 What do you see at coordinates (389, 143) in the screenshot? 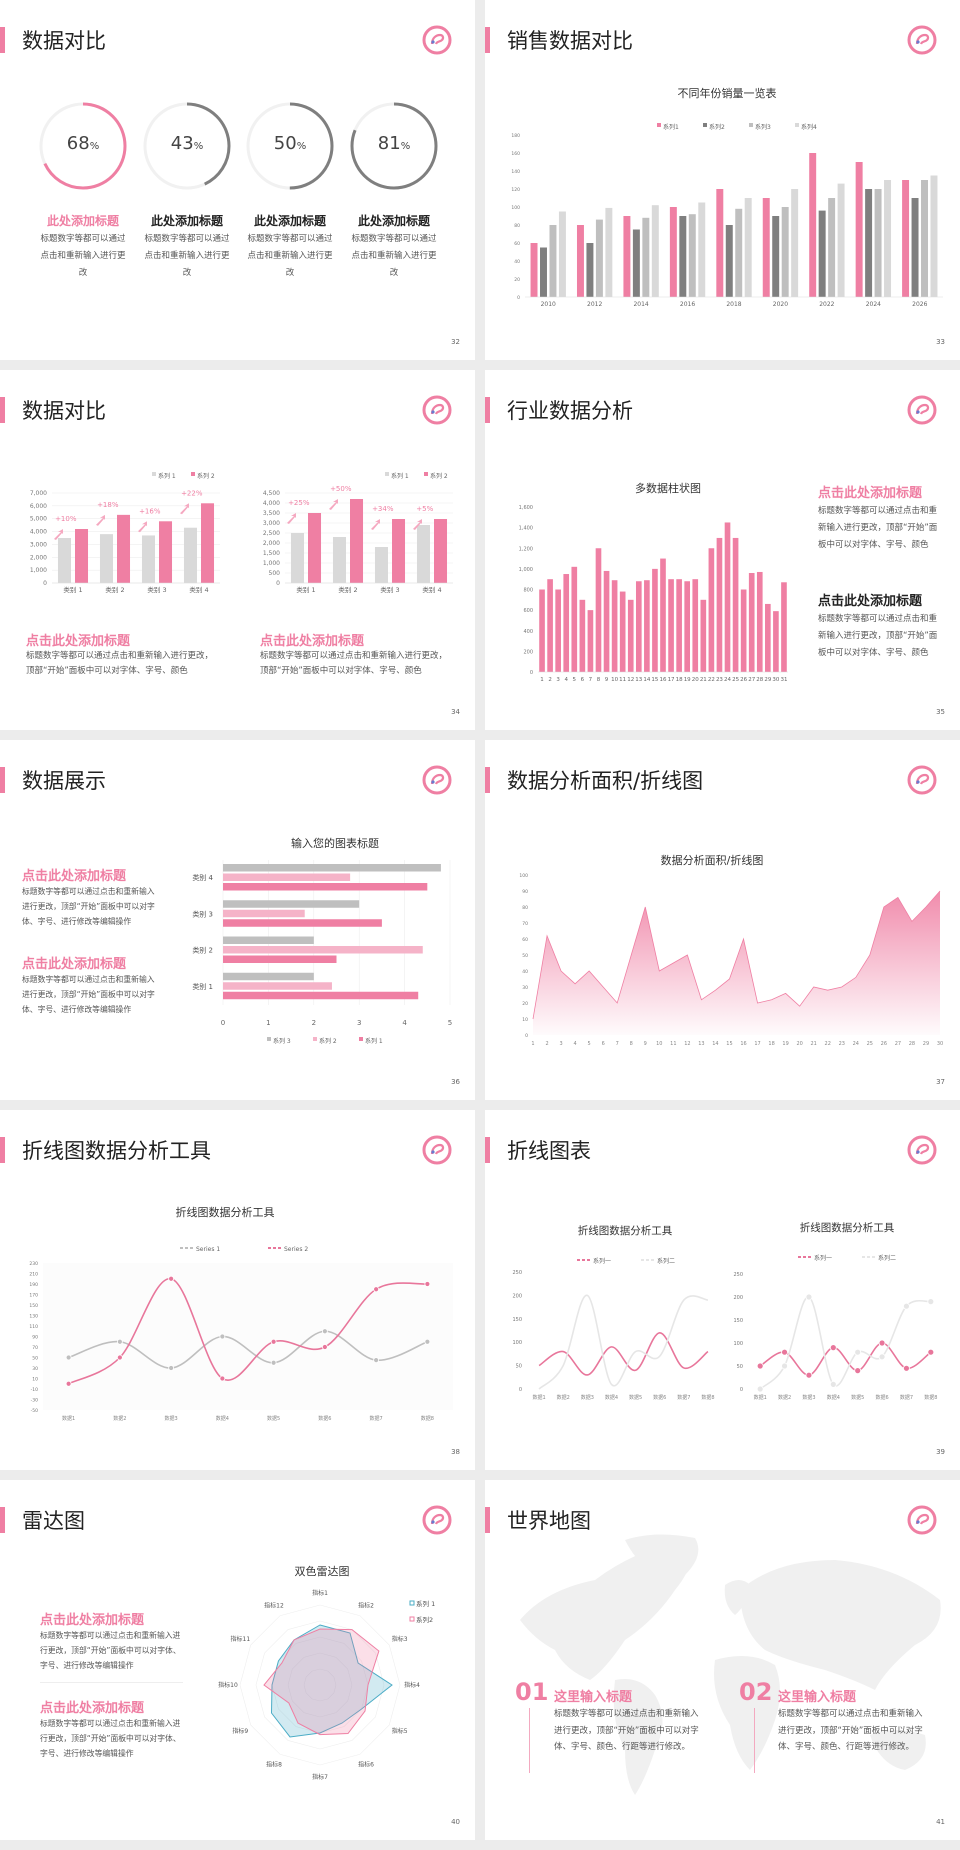
I see `percent-number: 81` at bounding box center [389, 143].